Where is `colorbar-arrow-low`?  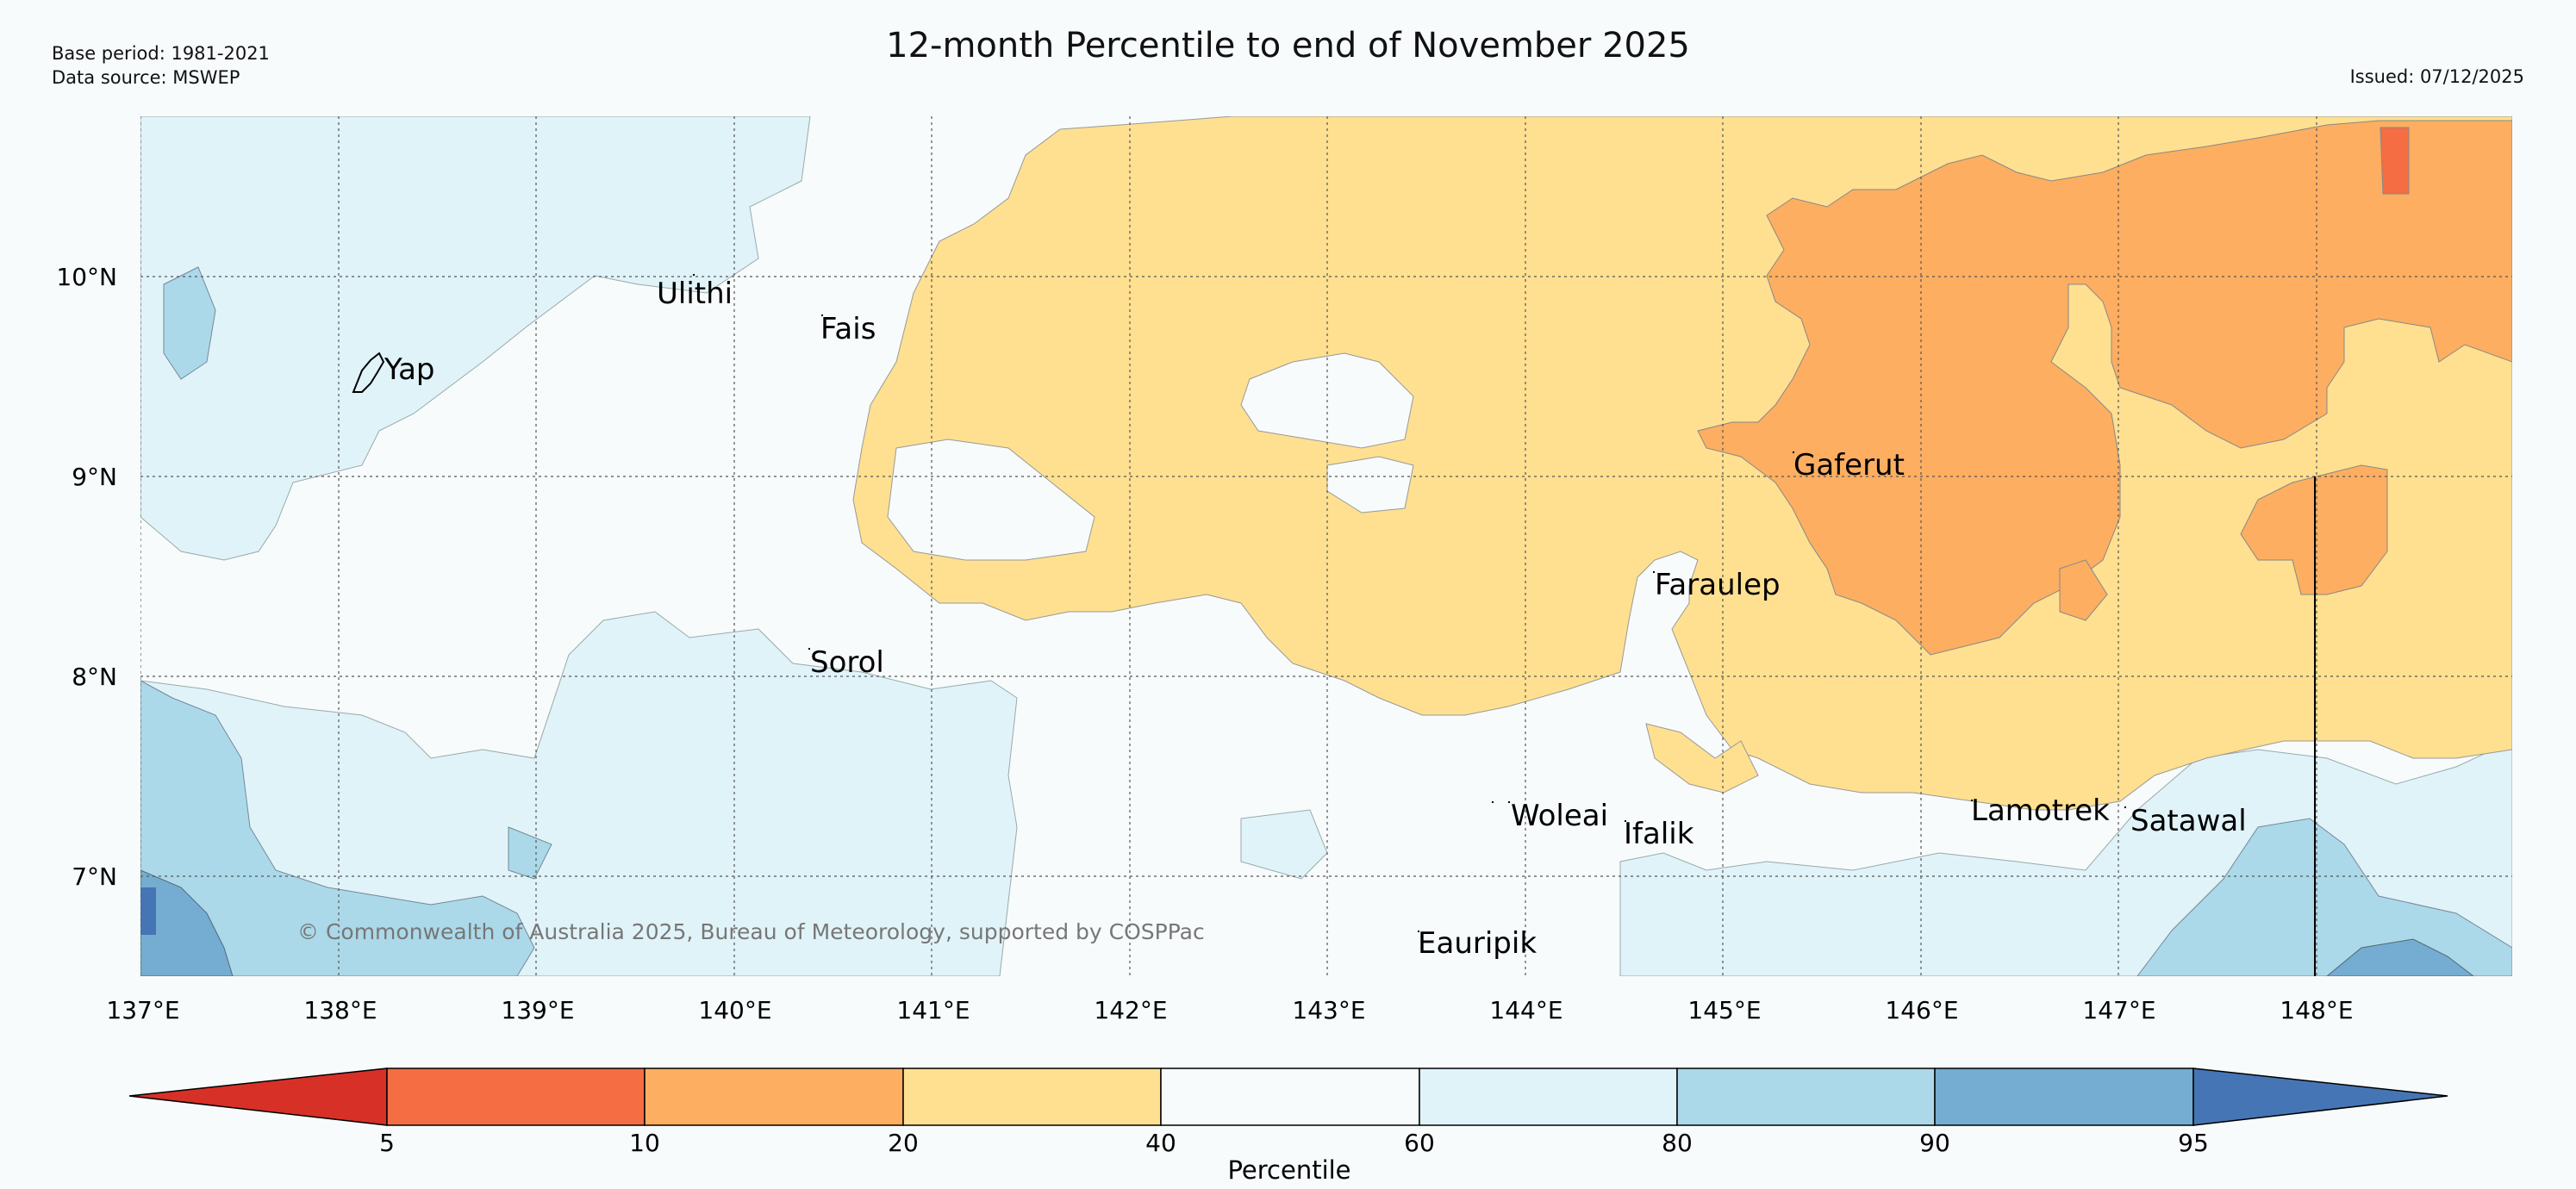
colorbar-arrow-low is located at coordinates (258, 1097).